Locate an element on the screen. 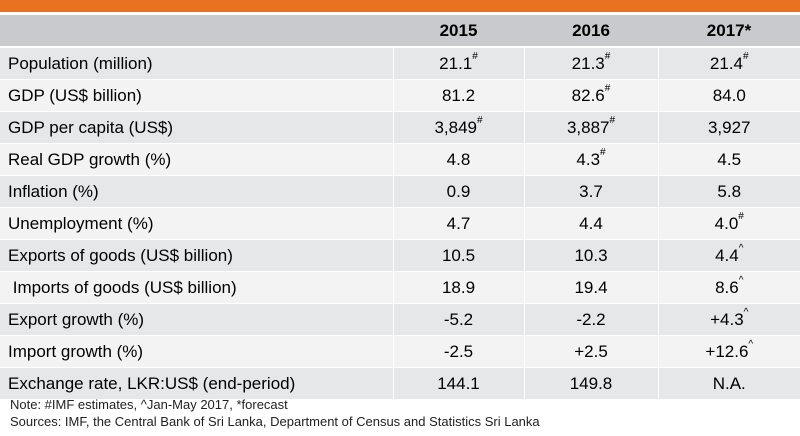 Image resolution: width=800 pixels, height=436 pixels. header-row: 2015 2016 2017* is located at coordinates (400, 31).